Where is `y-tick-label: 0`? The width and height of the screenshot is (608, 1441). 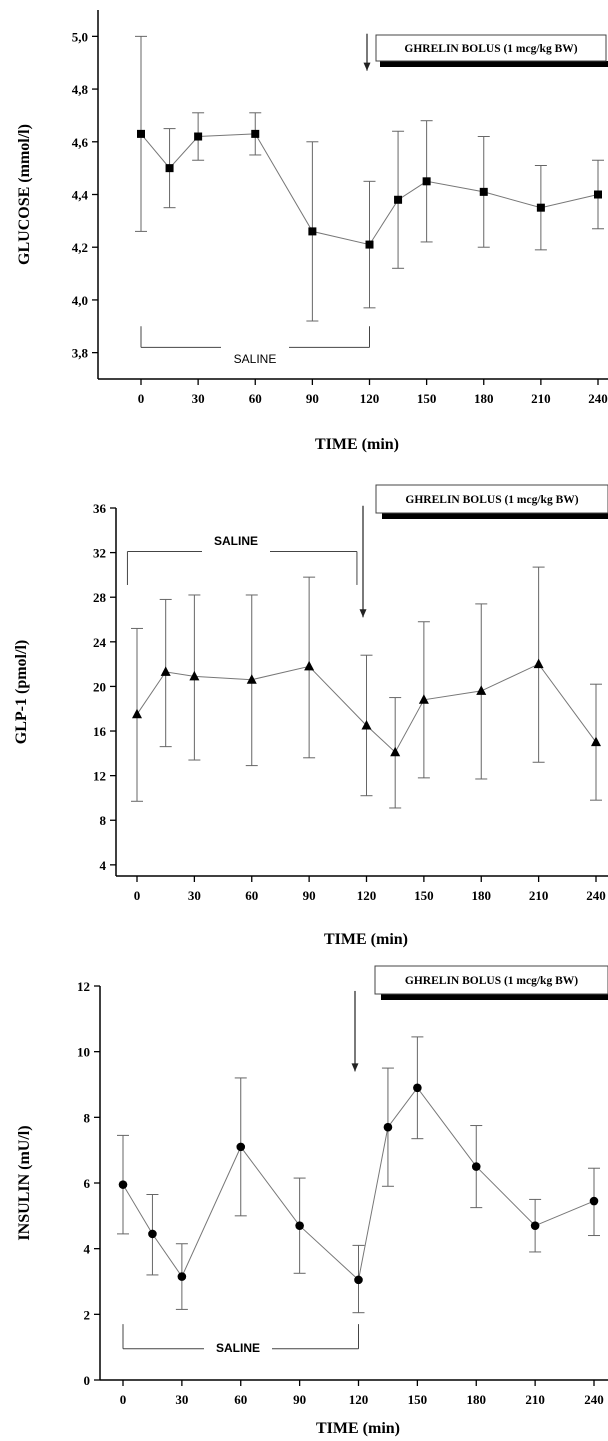
y-tick-label: 0 is located at coordinates (87, 1380).